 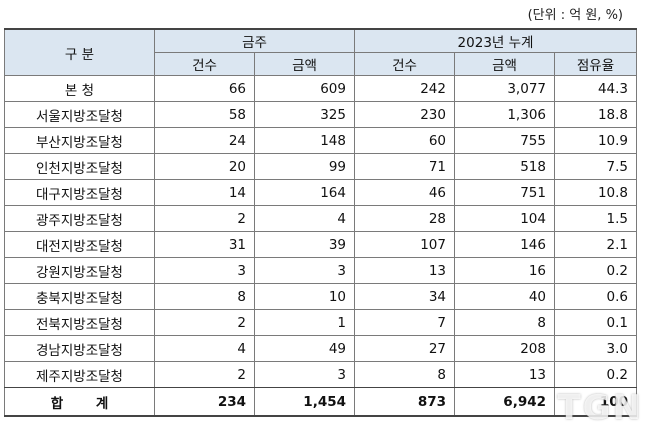 I want to click on total-row: 합 계 234 1,454 873 6,942 100, so click(x=321, y=402).